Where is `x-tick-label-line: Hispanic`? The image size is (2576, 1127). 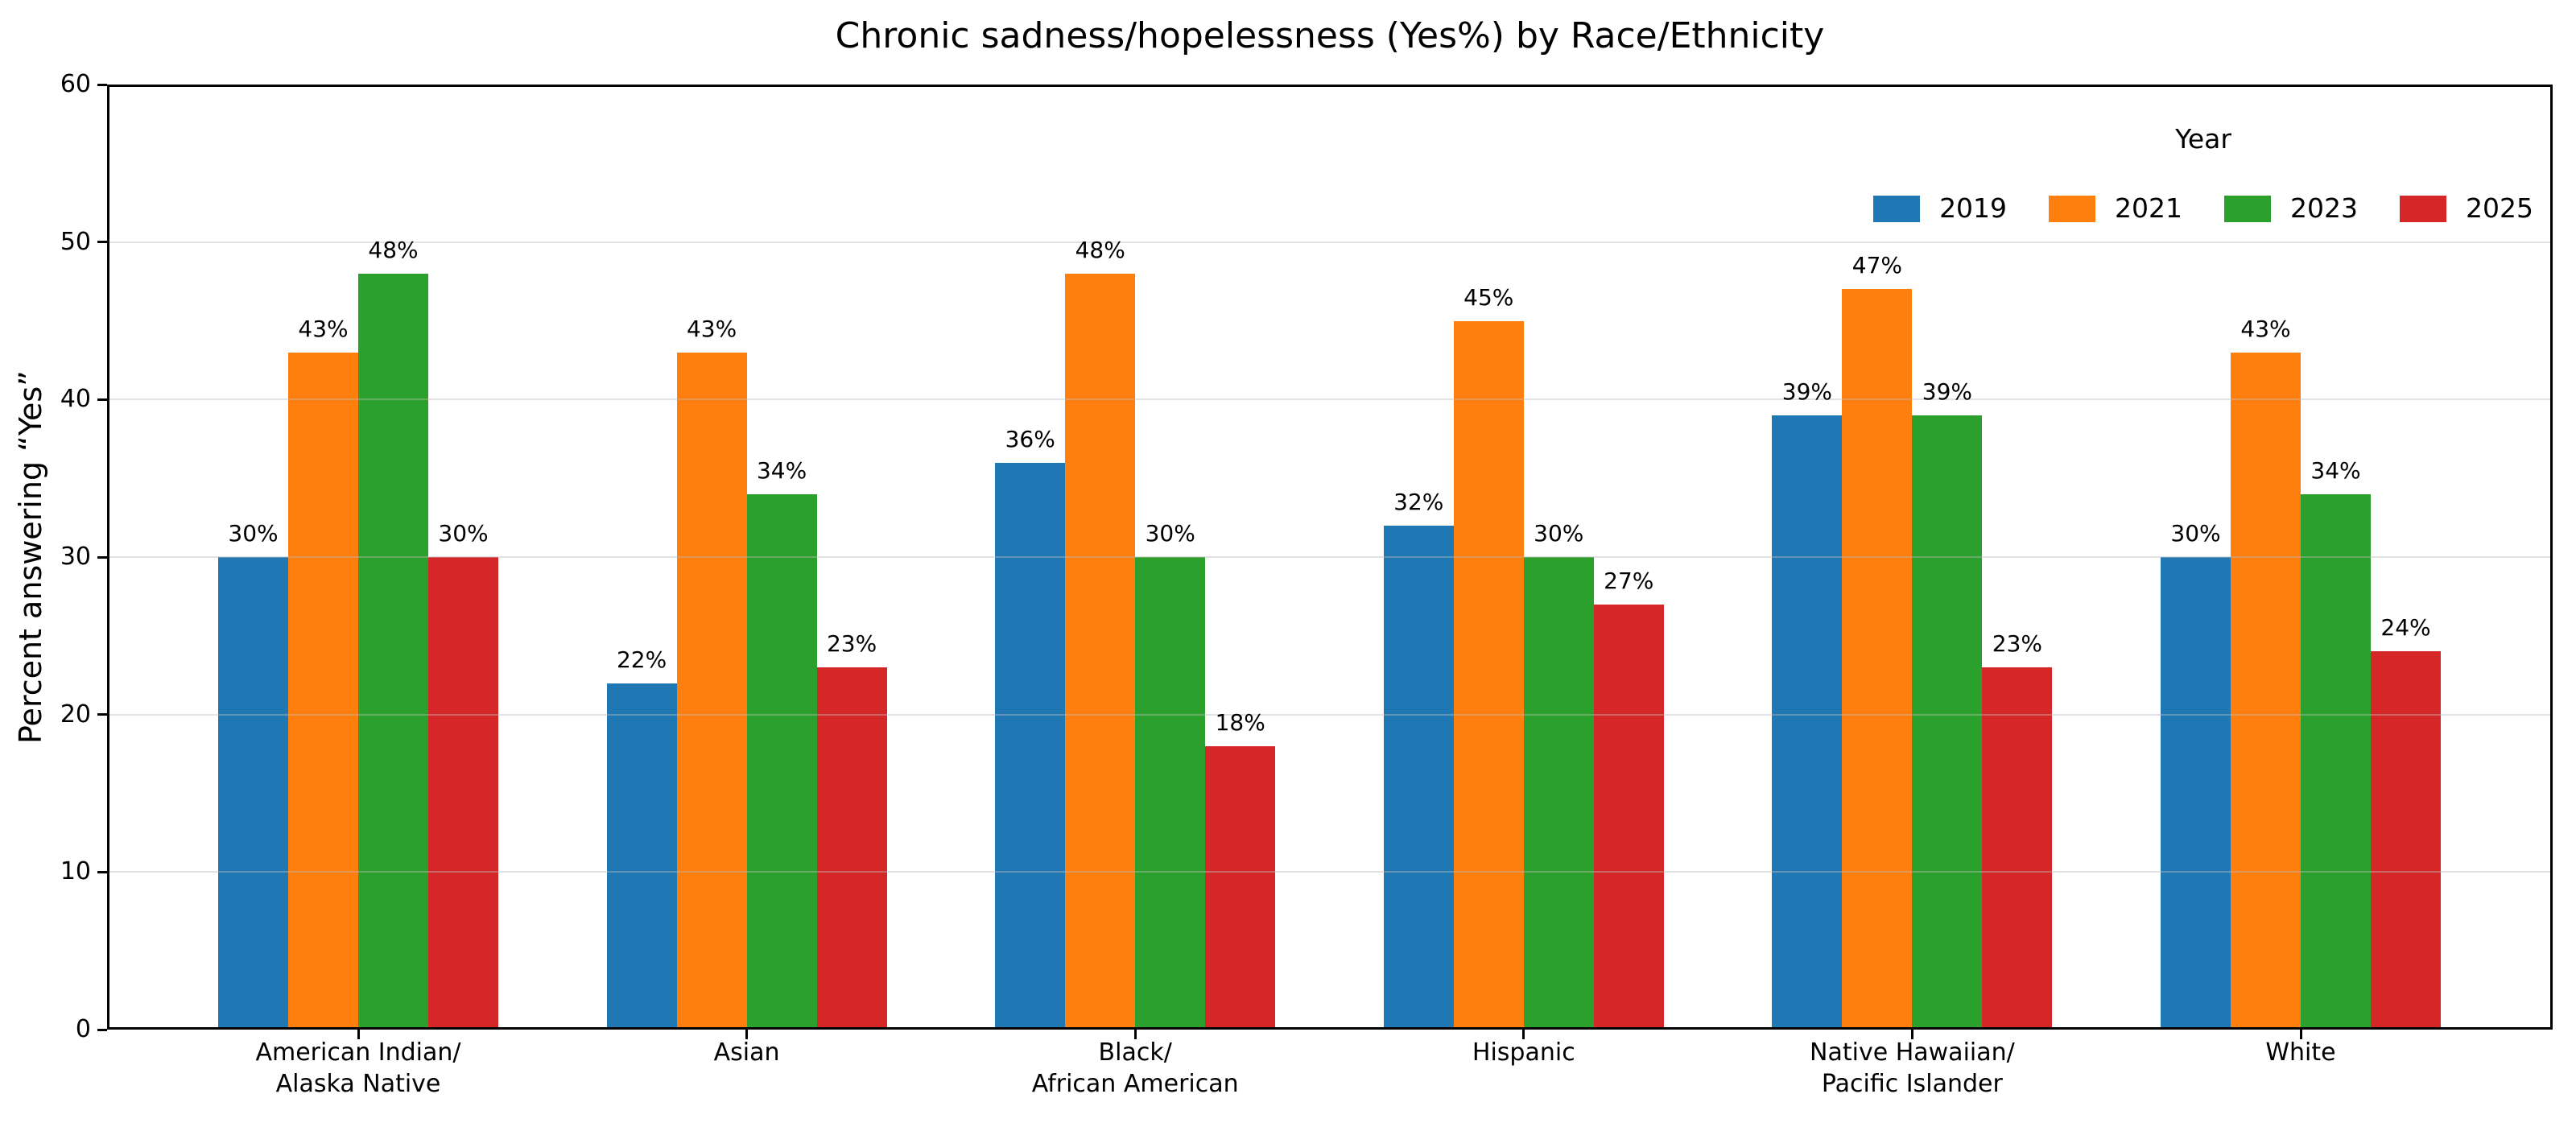
x-tick-label-line: Hispanic is located at coordinates (1523, 1052).